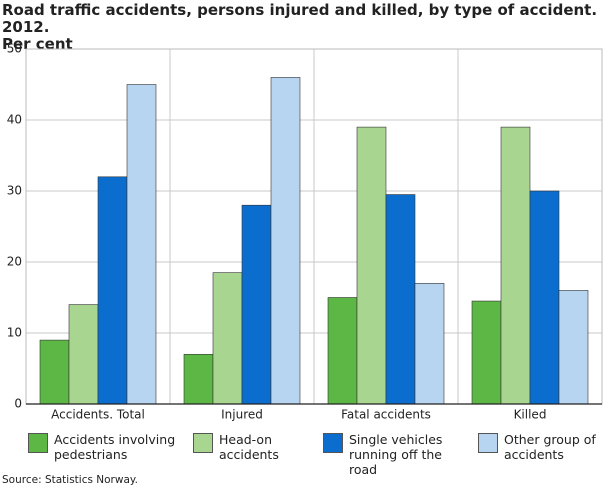 This screenshot has height=488, width=610. What do you see at coordinates (14, 120) in the screenshot?
I see `y-tick-label: 40` at bounding box center [14, 120].